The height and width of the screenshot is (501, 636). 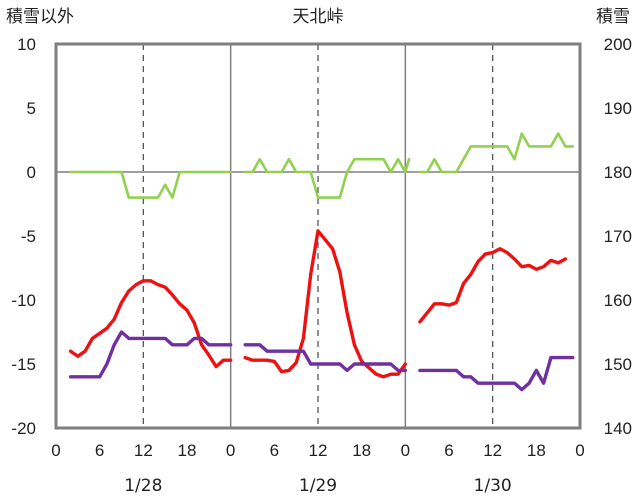 I want to click on y-left-tick-label: -10, so click(x=23, y=300).